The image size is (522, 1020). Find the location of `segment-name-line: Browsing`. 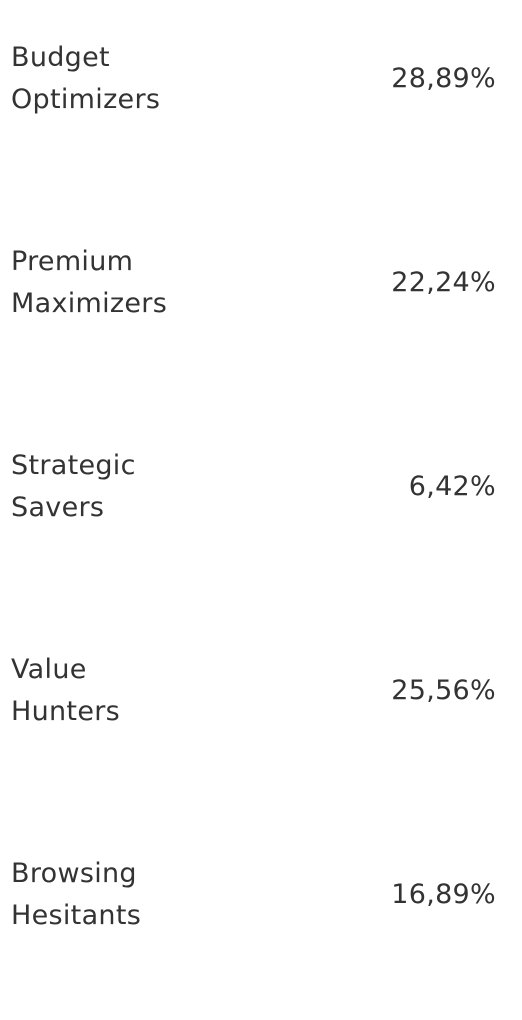

segment-name-line: Browsing is located at coordinates (74, 873).